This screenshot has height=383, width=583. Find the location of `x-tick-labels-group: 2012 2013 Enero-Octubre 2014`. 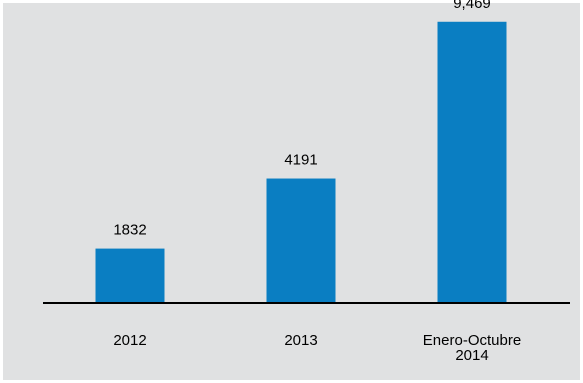

x-tick-labels-group: 2012 2013 Enero-Octubre 2014 is located at coordinates (317, 348).